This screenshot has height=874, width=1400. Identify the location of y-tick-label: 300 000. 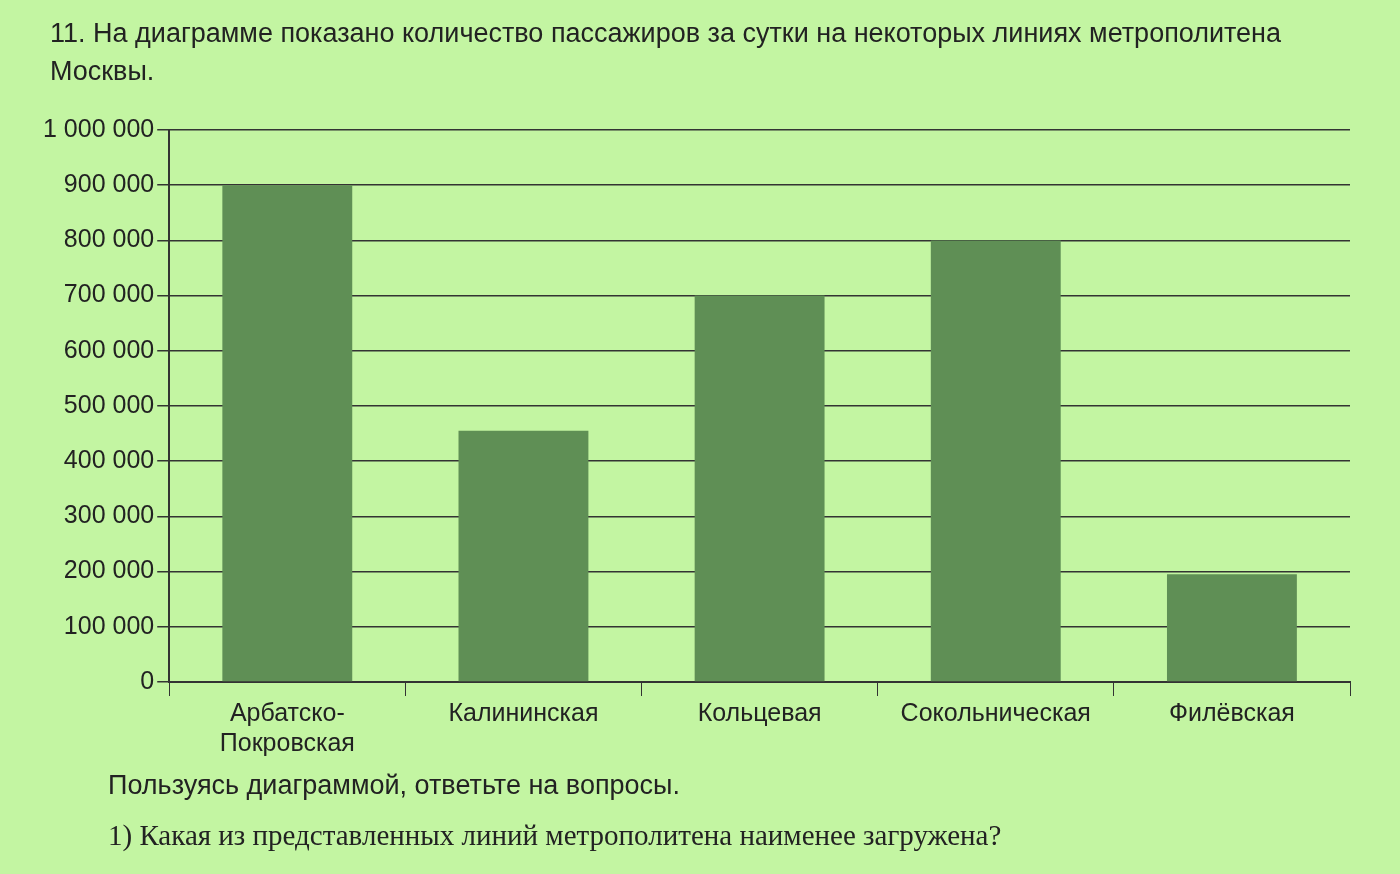
(109, 514).